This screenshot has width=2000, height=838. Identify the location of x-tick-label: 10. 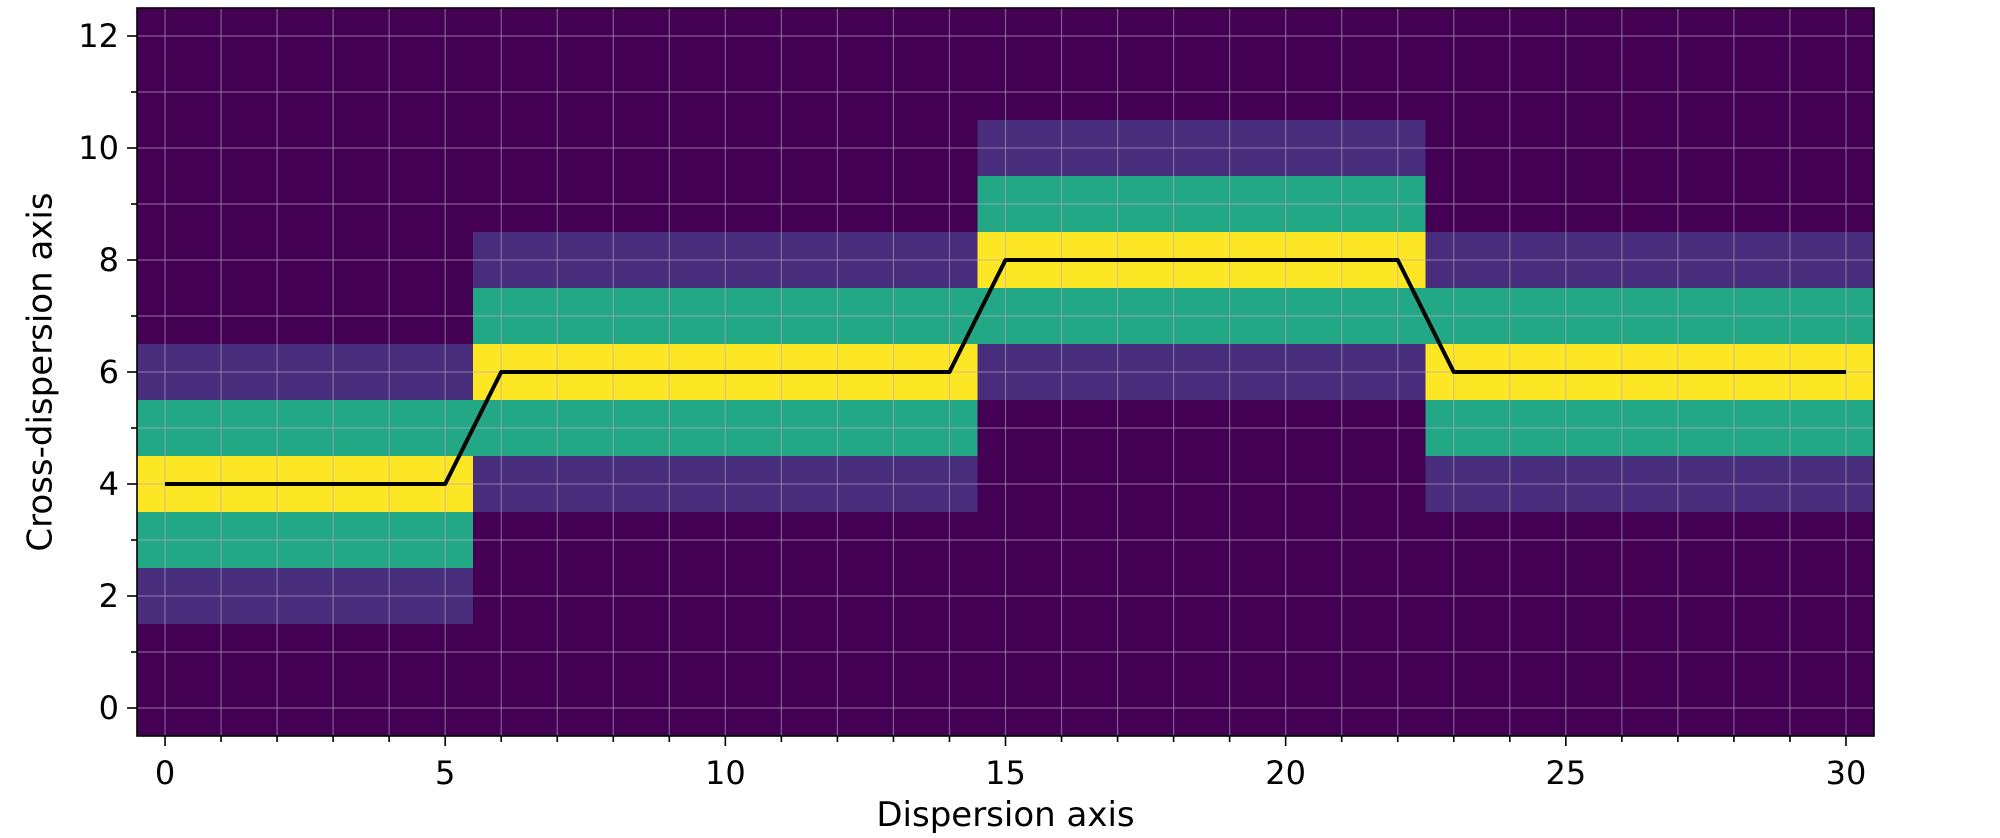
(725, 773).